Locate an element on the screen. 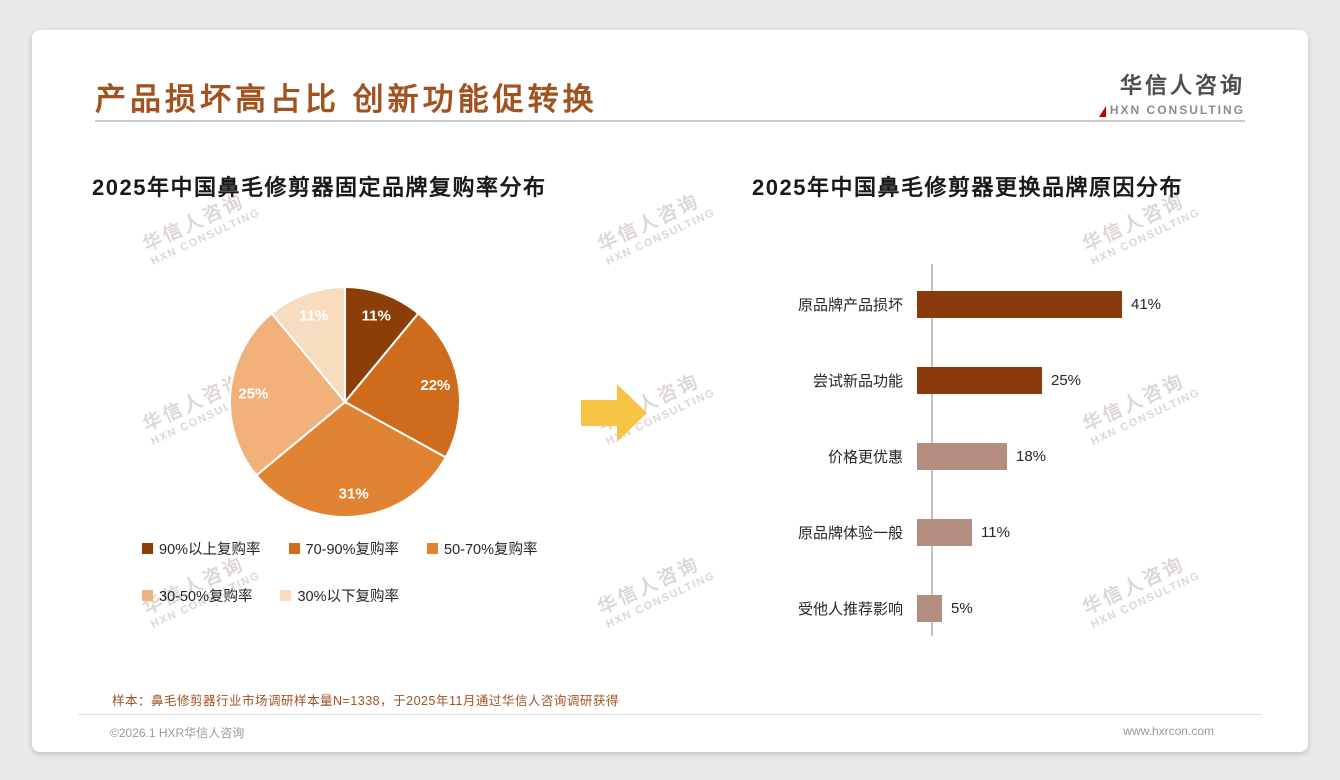 The image size is (1340, 780). legend-item: 90%以上复购率 is located at coordinates (201, 548).